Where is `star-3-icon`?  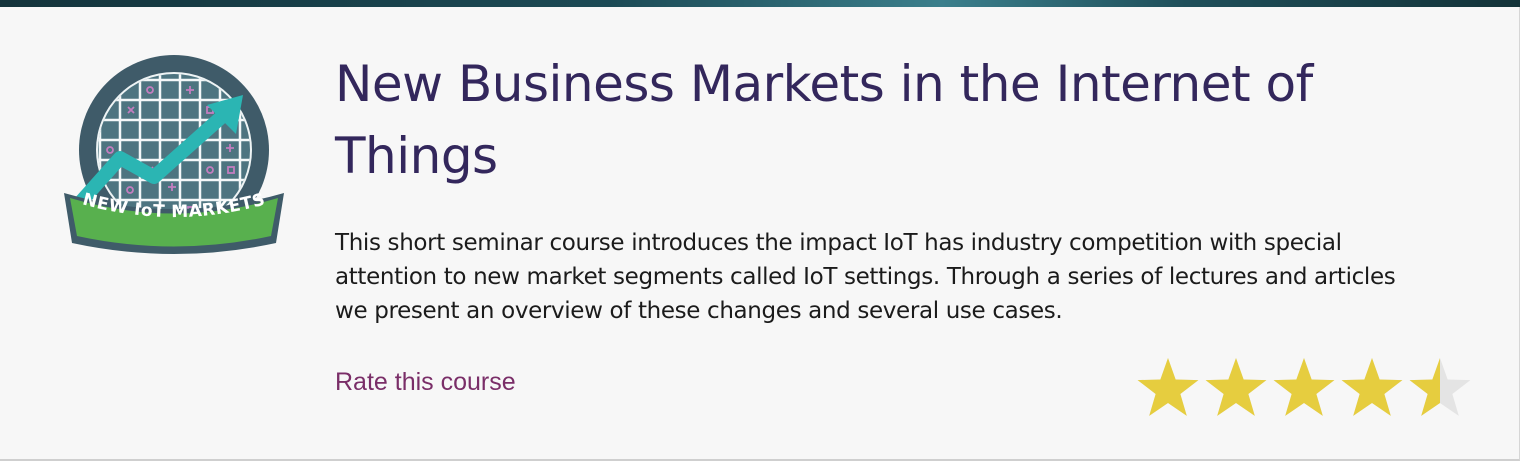 star-3-icon is located at coordinates (1304, 389).